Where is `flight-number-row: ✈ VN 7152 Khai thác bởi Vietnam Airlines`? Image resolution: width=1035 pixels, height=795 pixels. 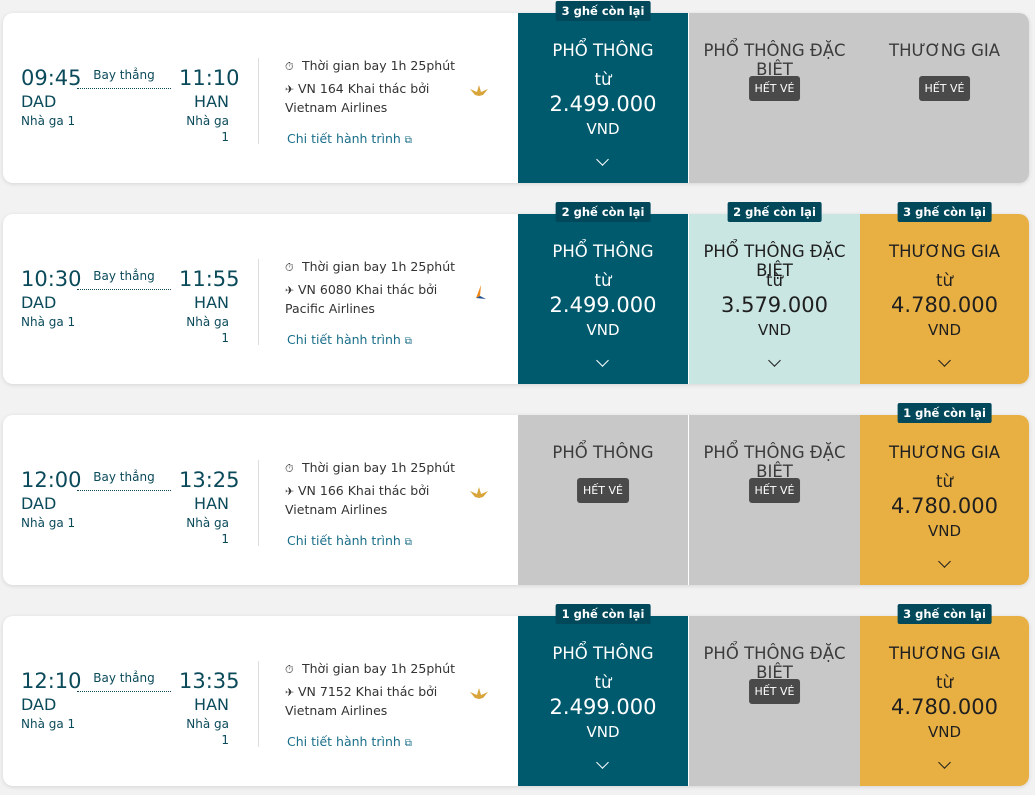 flight-number-row: ✈ VN 7152 Khai thác bởi Vietnam Airlines is located at coordinates (376, 701).